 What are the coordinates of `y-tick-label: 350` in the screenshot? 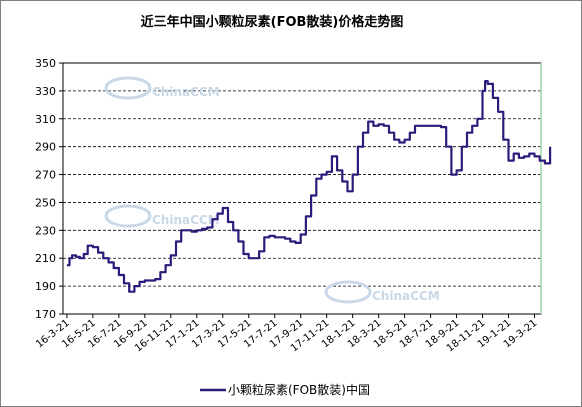 It's located at (45, 63).